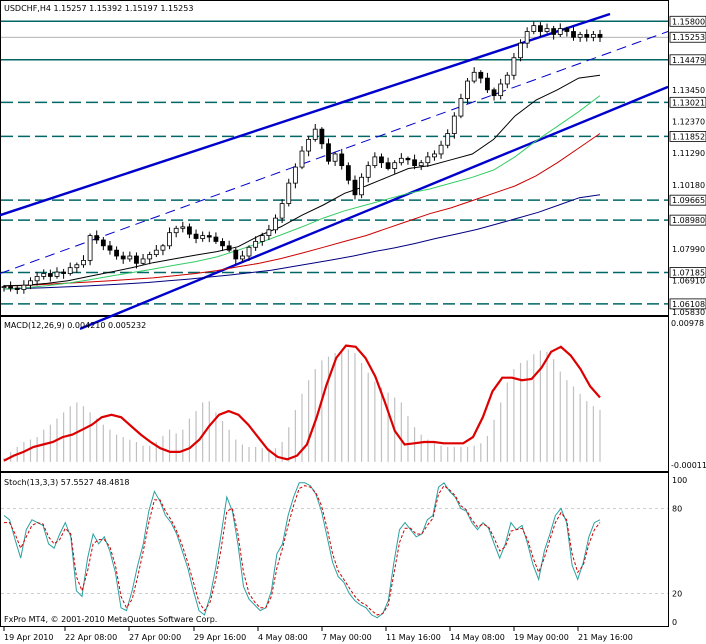 This screenshot has height=644, width=706. What do you see at coordinates (687, 323) in the screenshot?
I see `macd-tick-label: 0.00978` at bounding box center [687, 323].